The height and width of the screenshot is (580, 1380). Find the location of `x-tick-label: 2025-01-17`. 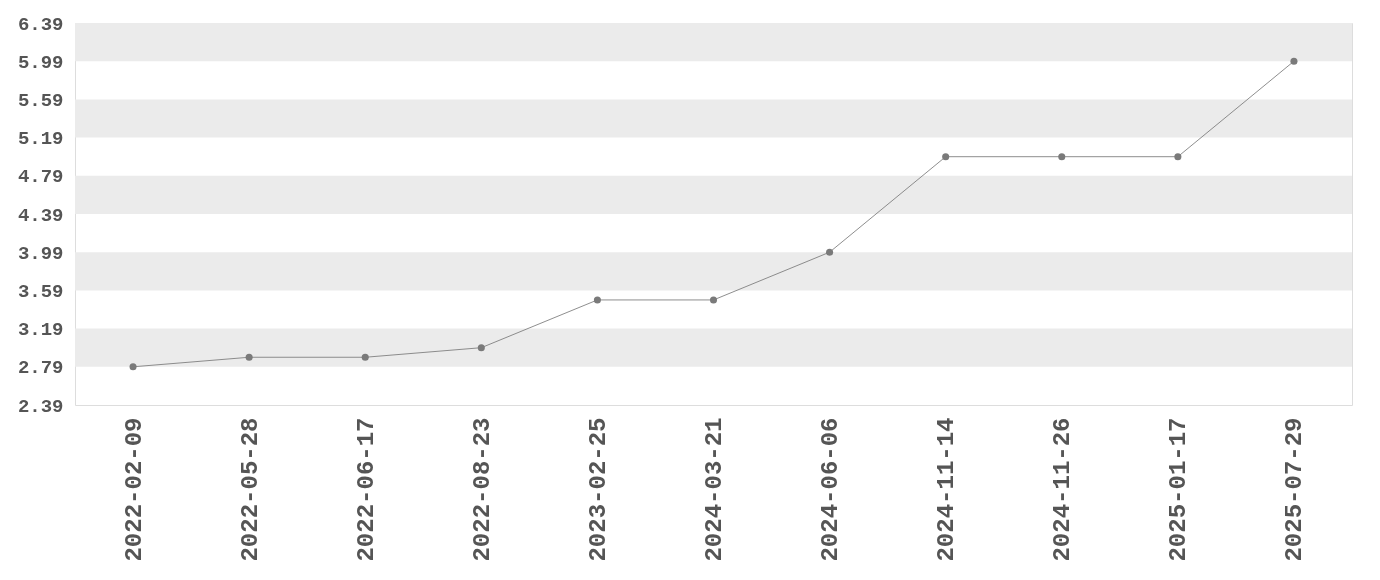

x-tick-label: 2025-01-17 is located at coordinates (1179, 489).